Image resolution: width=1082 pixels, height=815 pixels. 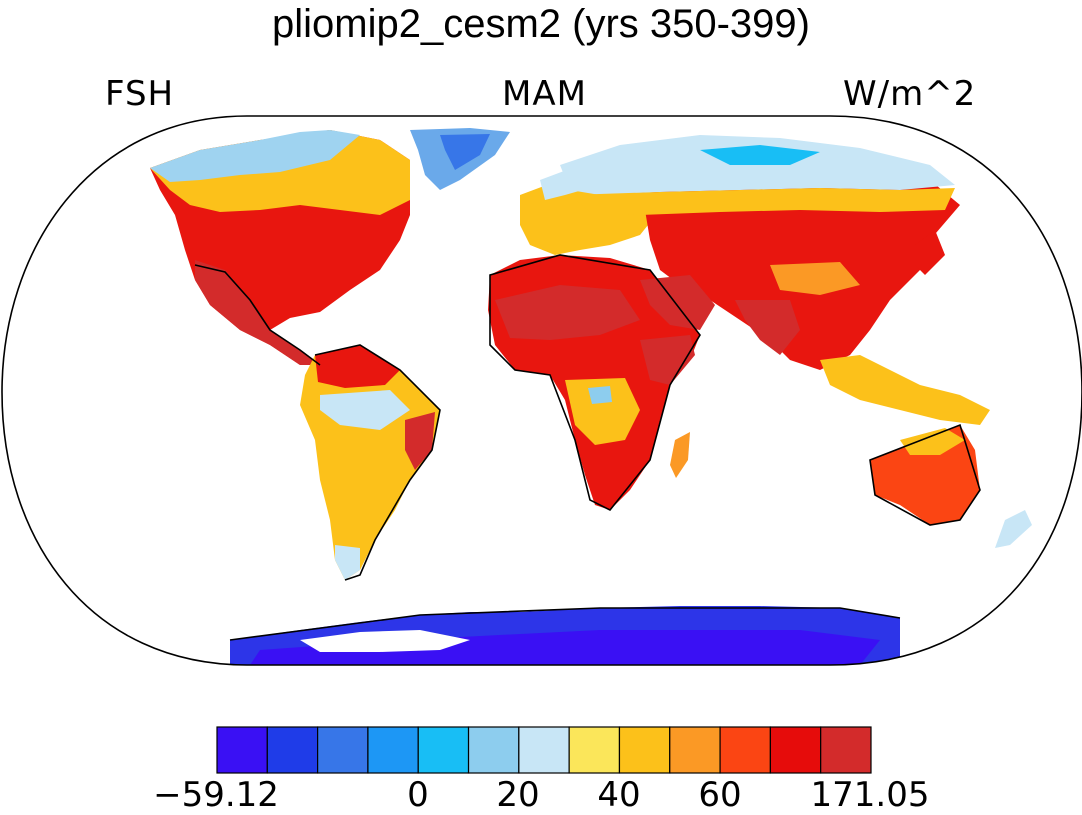 What do you see at coordinates (420, 441) in the screenshot?
I see `brazil-hot` at bounding box center [420, 441].